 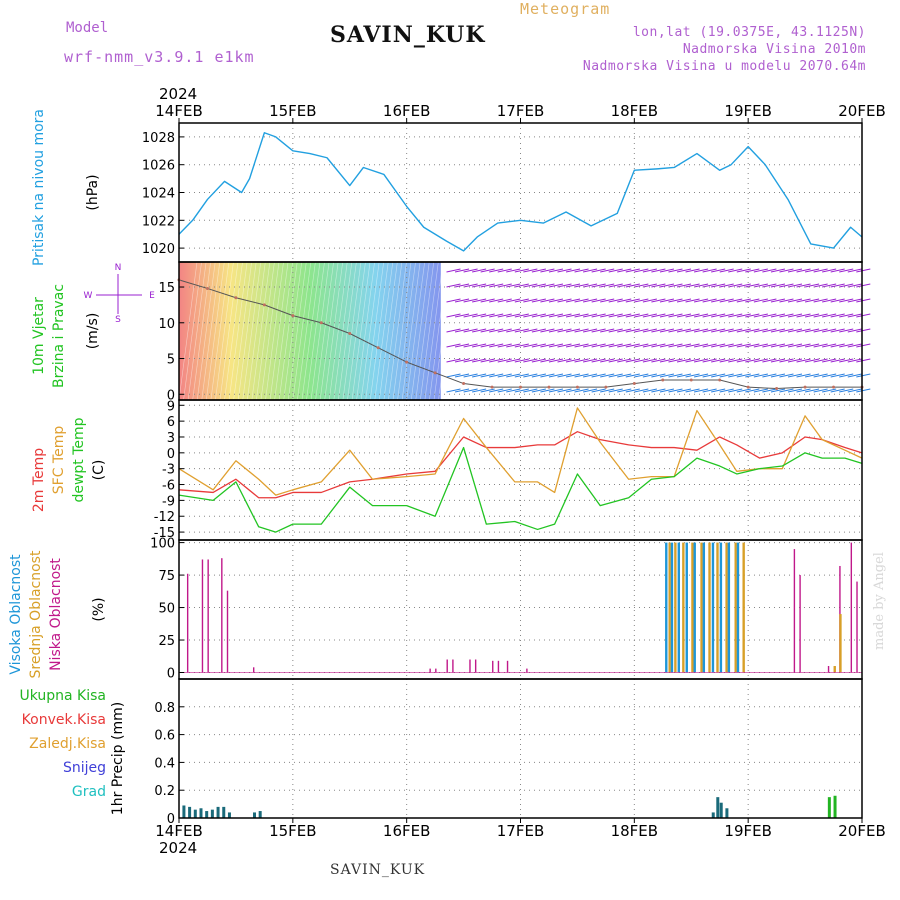 What do you see at coordinates (168, 470) in the screenshot?
I see `y-tick-label: -3` at bounding box center [168, 470].